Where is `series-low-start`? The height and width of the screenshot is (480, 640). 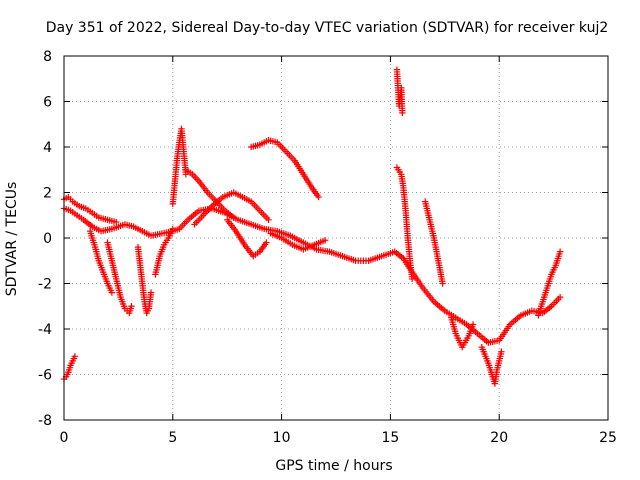
series-low-start is located at coordinates (69, 368).